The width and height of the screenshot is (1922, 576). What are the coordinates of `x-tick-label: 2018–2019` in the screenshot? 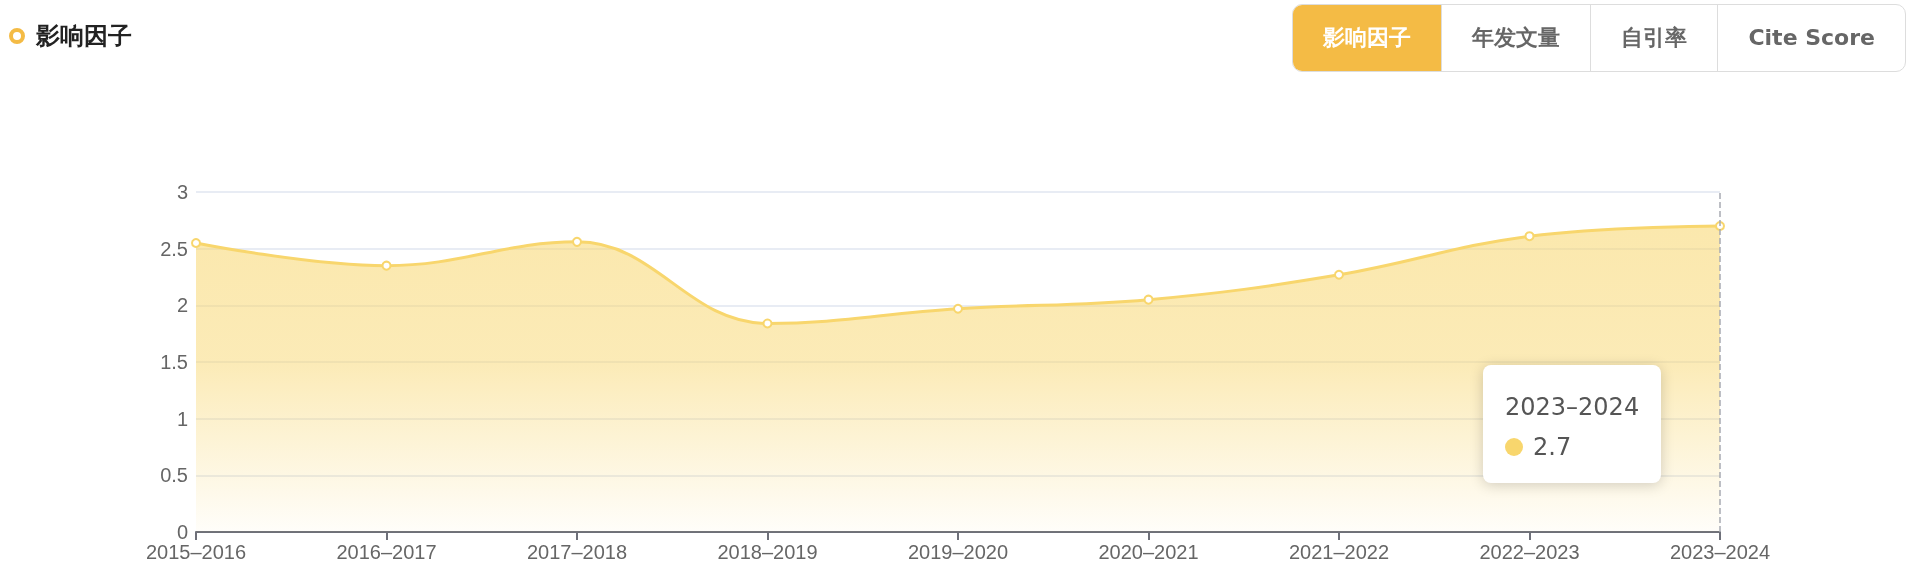 It's located at (767, 552).